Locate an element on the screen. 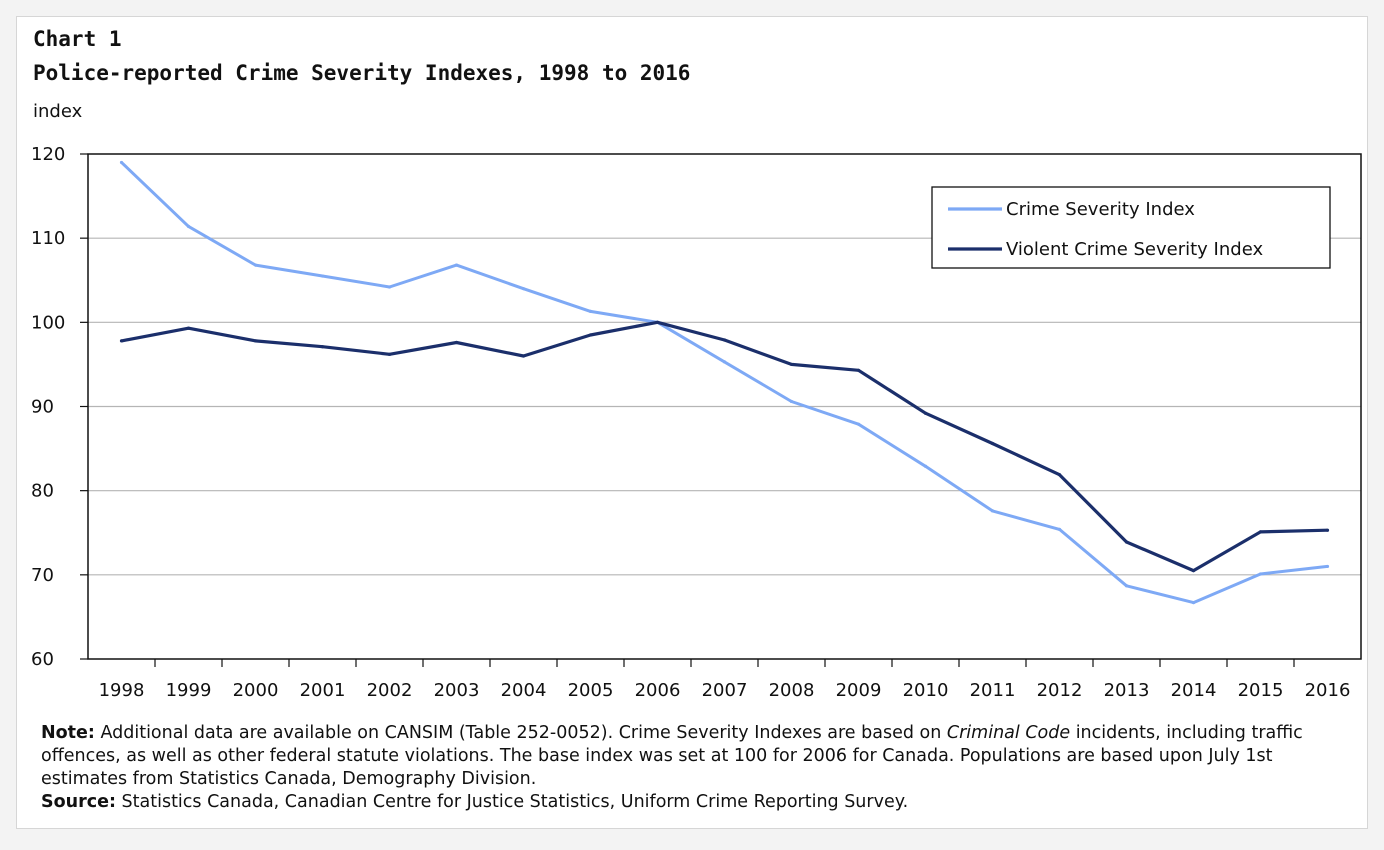  x-tick-label: 2012 is located at coordinates (1060, 690).